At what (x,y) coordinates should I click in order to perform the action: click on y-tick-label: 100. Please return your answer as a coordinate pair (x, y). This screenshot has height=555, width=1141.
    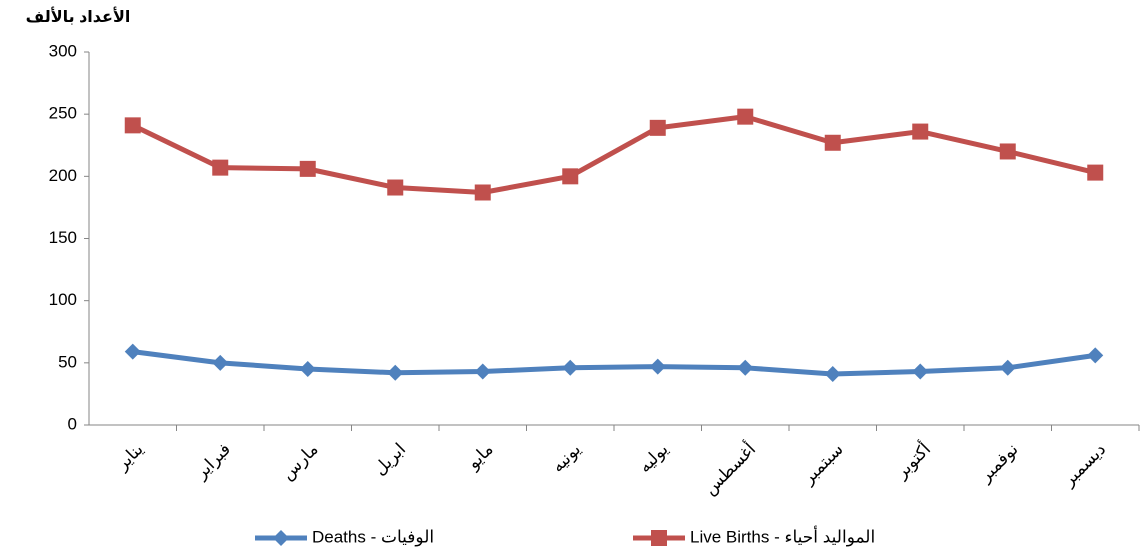
    Looking at the image, I should click on (63, 299).